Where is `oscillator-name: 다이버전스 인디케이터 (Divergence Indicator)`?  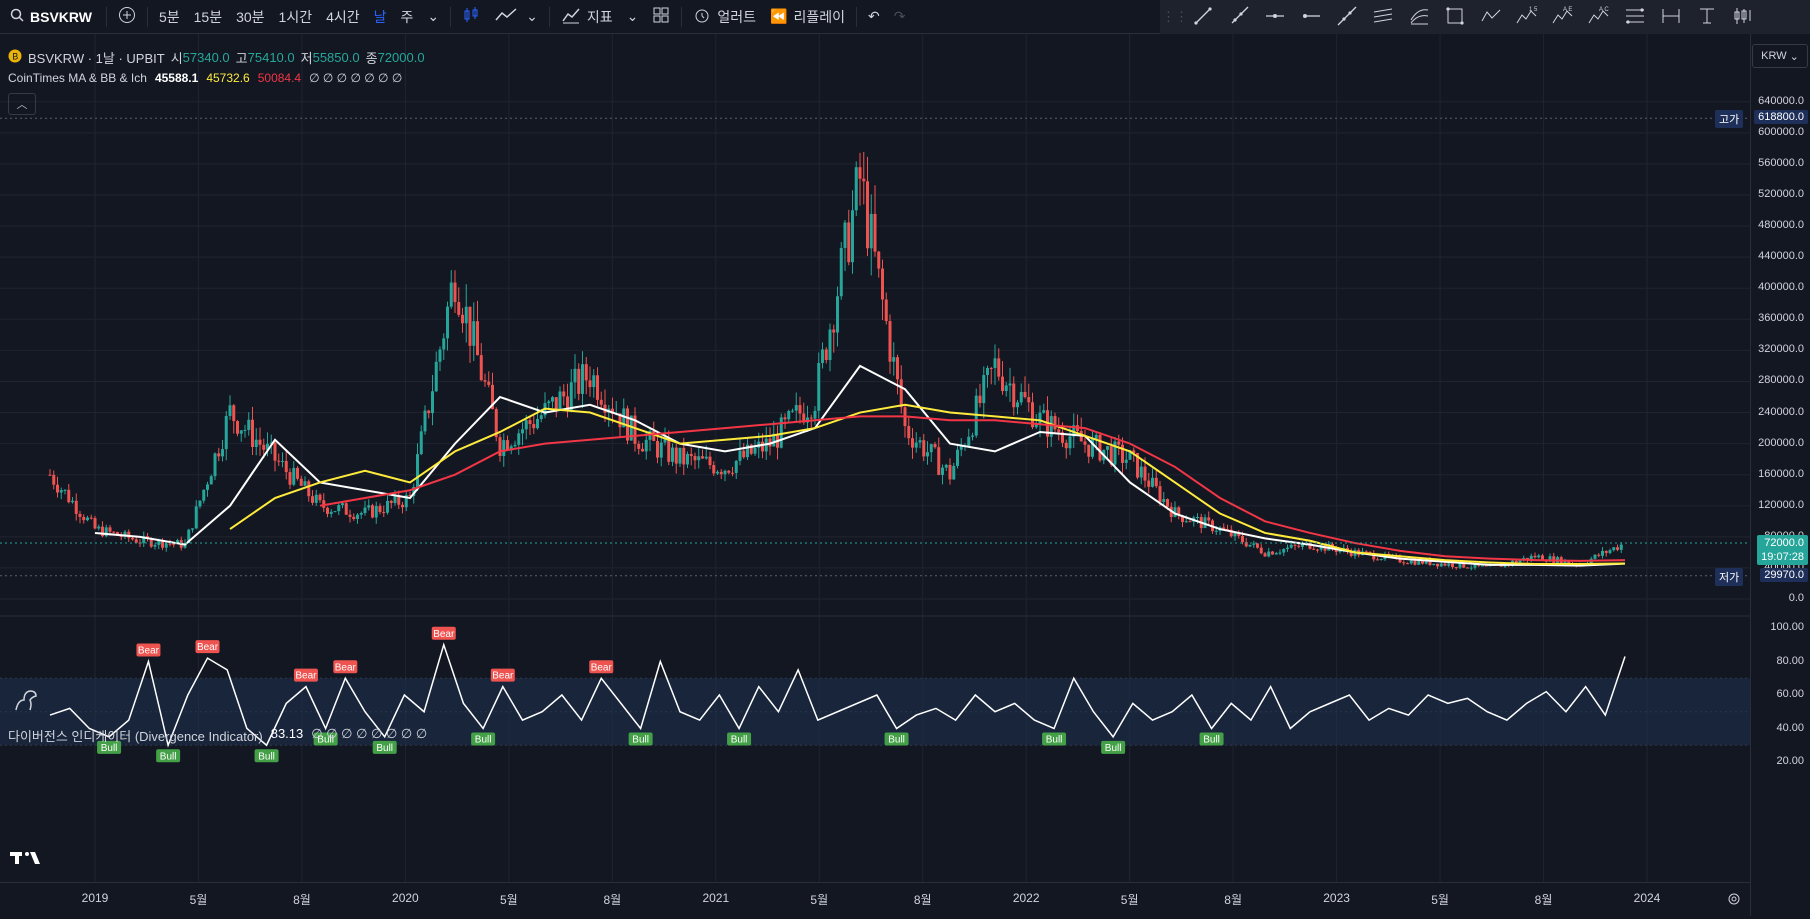 oscillator-name: 다이버전스 인디케이터 (Divergence Indicator) is located at coordinates (135, 736).